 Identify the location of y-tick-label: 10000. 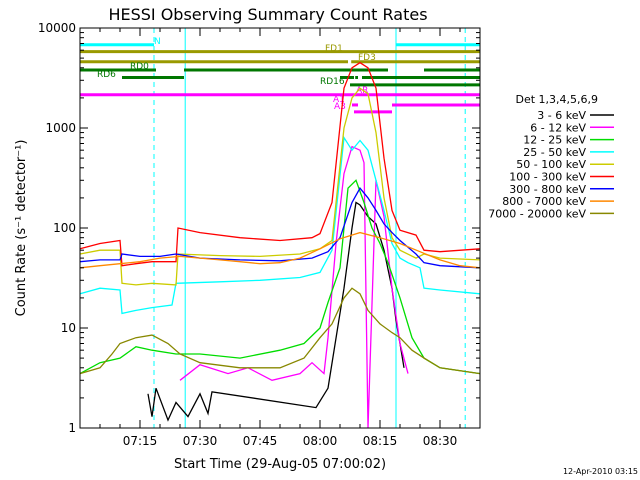
(57, 28).